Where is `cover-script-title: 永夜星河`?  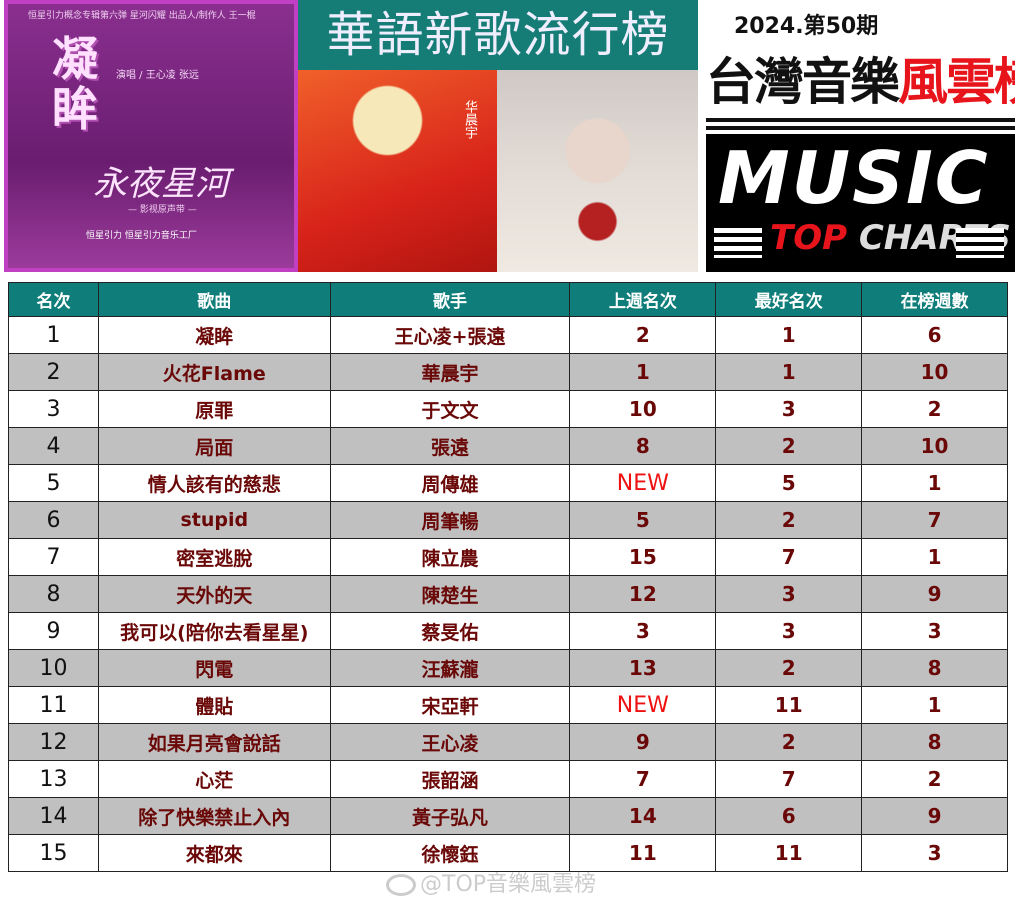
cover-script-title: 永夜星河 is located at coordinates (161, 184).